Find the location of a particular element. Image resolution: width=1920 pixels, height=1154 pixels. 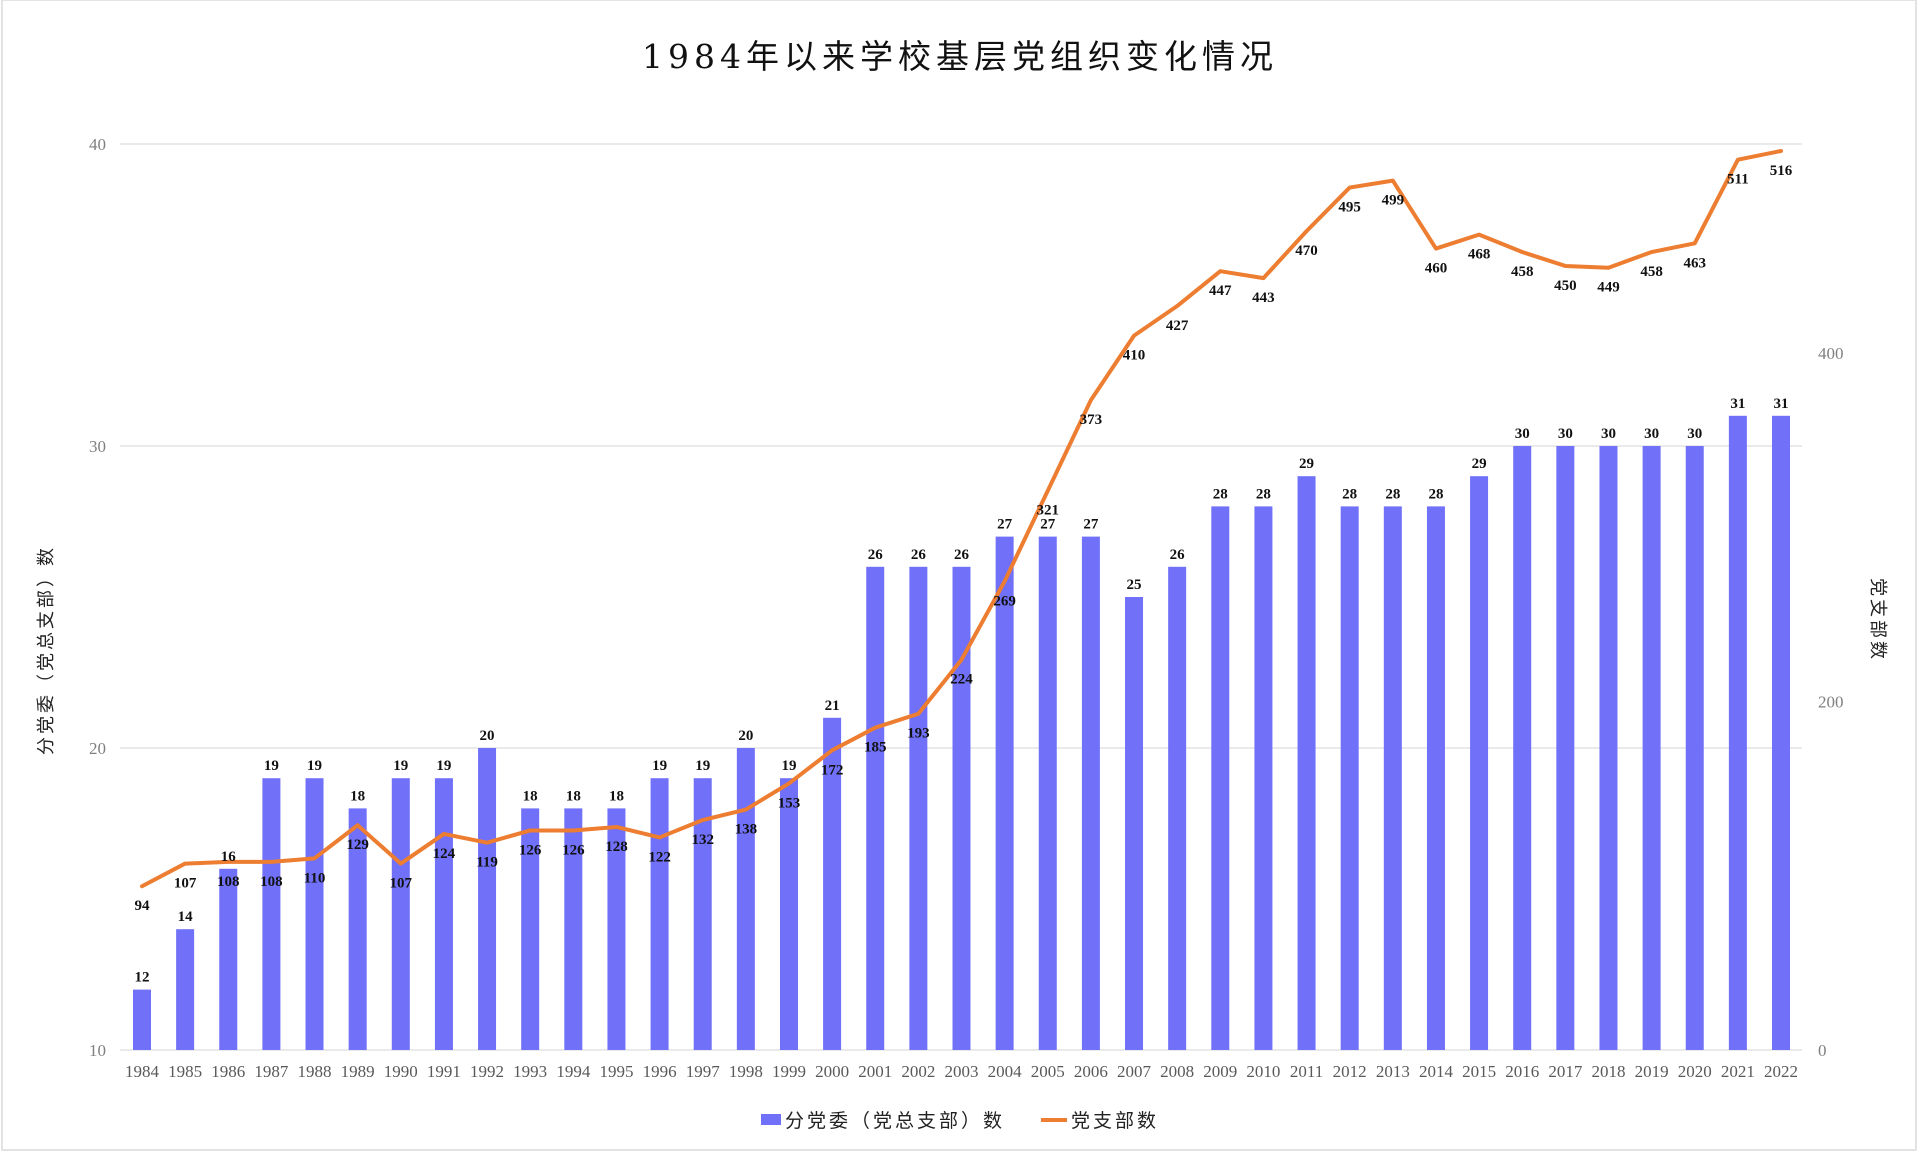

legend-item-line: 党支部数 is located at coordinates (1100, 1119).